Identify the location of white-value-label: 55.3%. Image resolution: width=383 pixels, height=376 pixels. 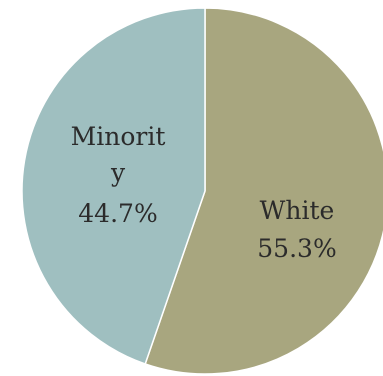
(296, 248).